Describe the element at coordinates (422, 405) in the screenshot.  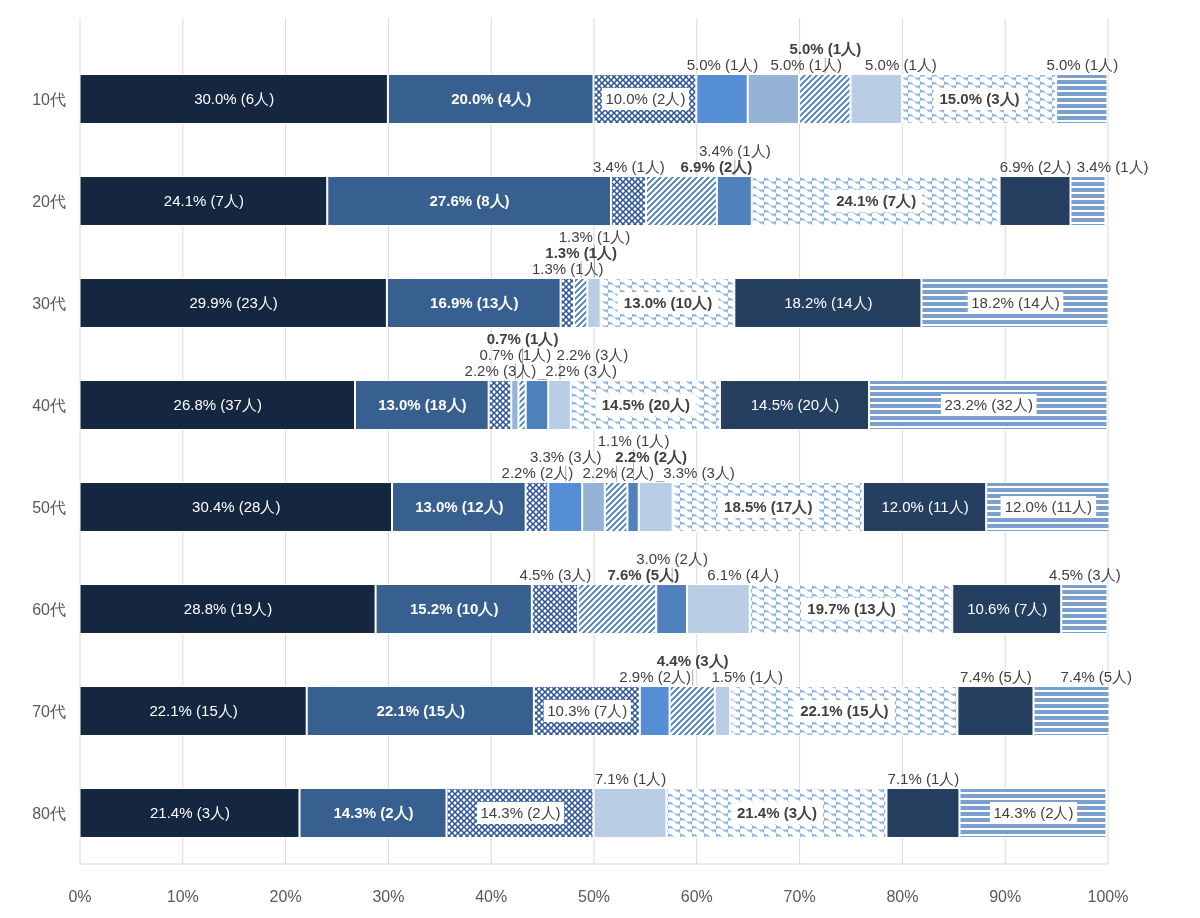
I see `data-label: 13.0% (18人)` at that location.